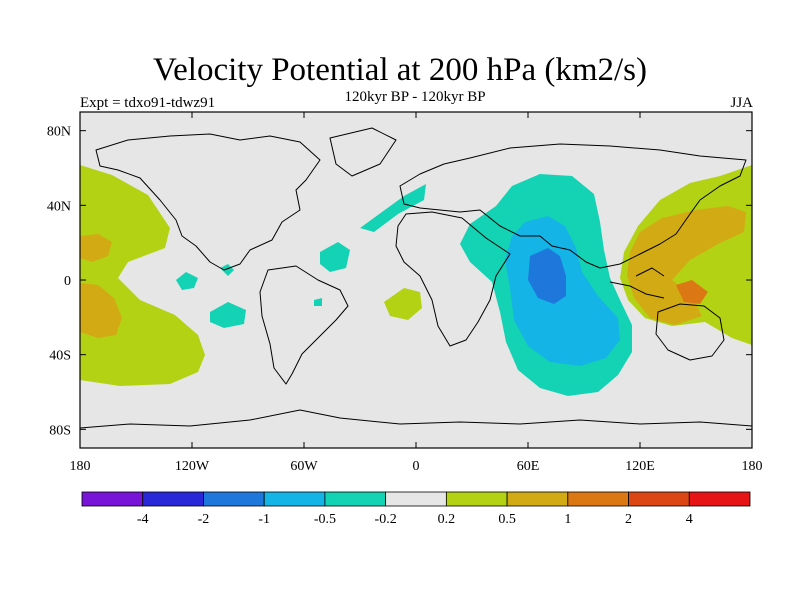  What do you see at coordinates (59, 206) in the screenshot?
I see `y-tick-label: 40N` at bounding box center [59, 206].